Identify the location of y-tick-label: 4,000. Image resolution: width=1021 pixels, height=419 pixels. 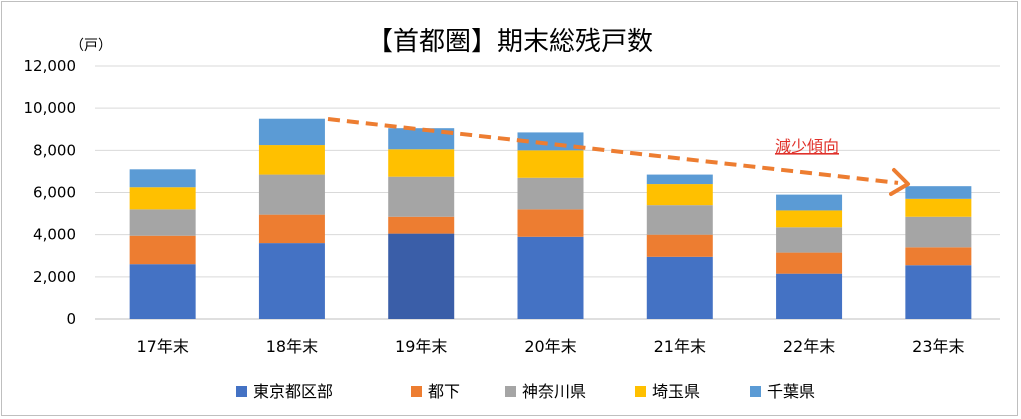
(54, 235).